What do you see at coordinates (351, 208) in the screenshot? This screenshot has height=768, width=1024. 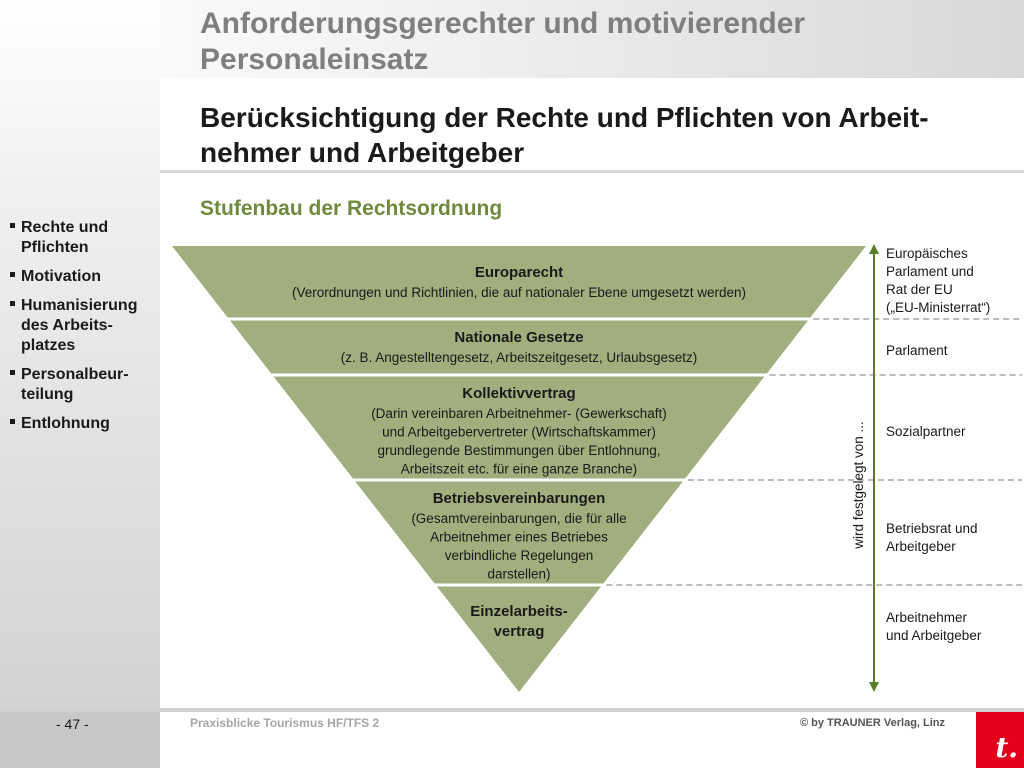 I see `section-title: Stufenbau der Rechtsordnung` at bounding box center [351, 208].